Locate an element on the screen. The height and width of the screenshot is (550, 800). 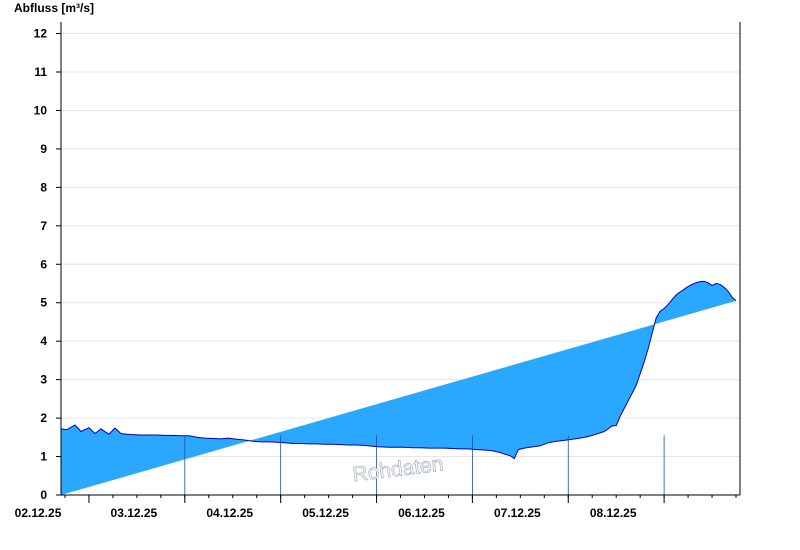
y-tick-label-5: 5 is located at coordinates (43, 303).